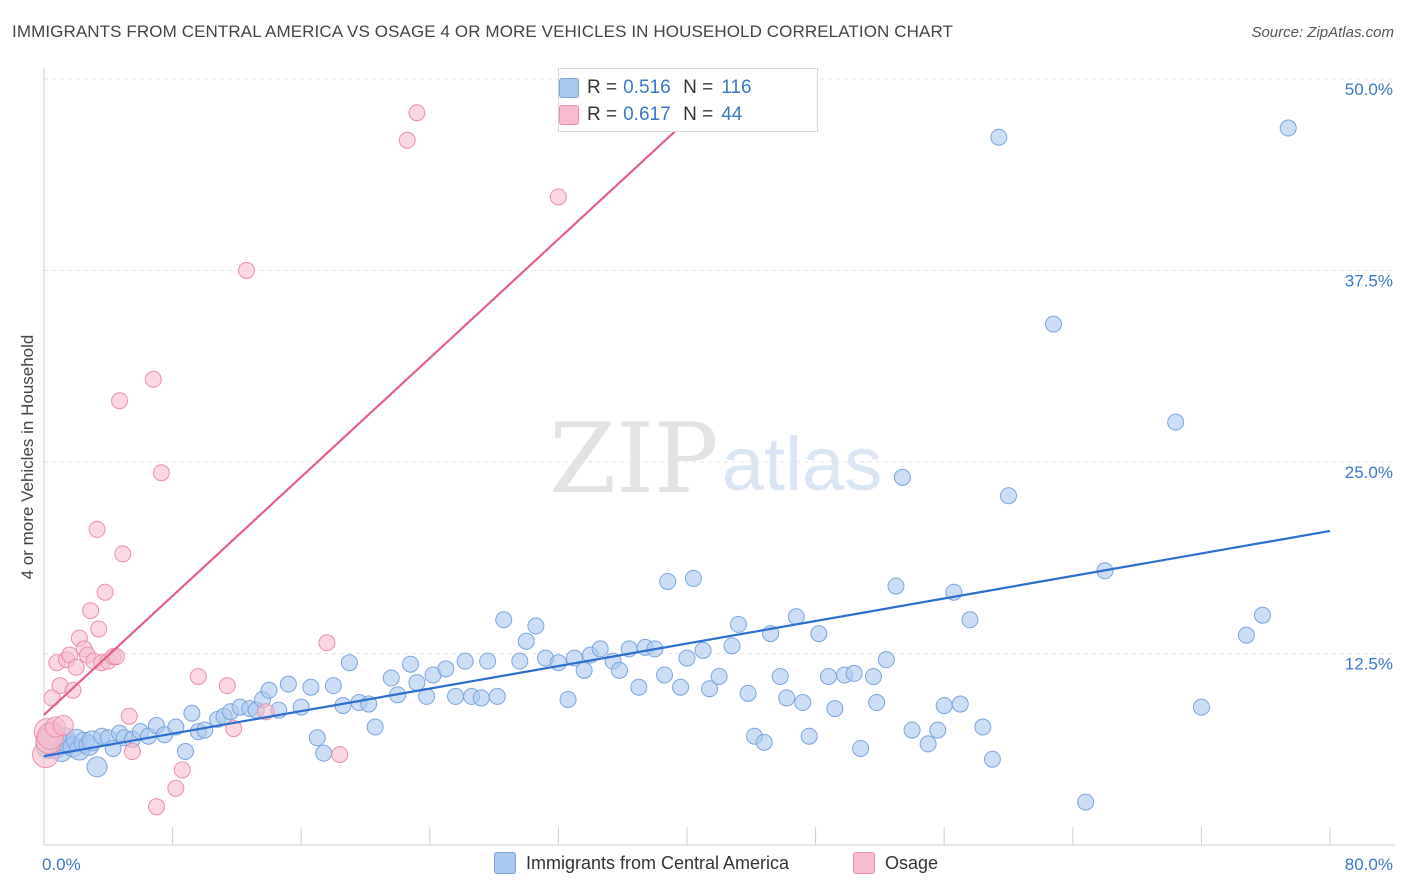 Image resolution: width=1406 pixels, height=892 pixels. I want to click on source-label: Source: ZipAtlas.com, so click(1322, 32).